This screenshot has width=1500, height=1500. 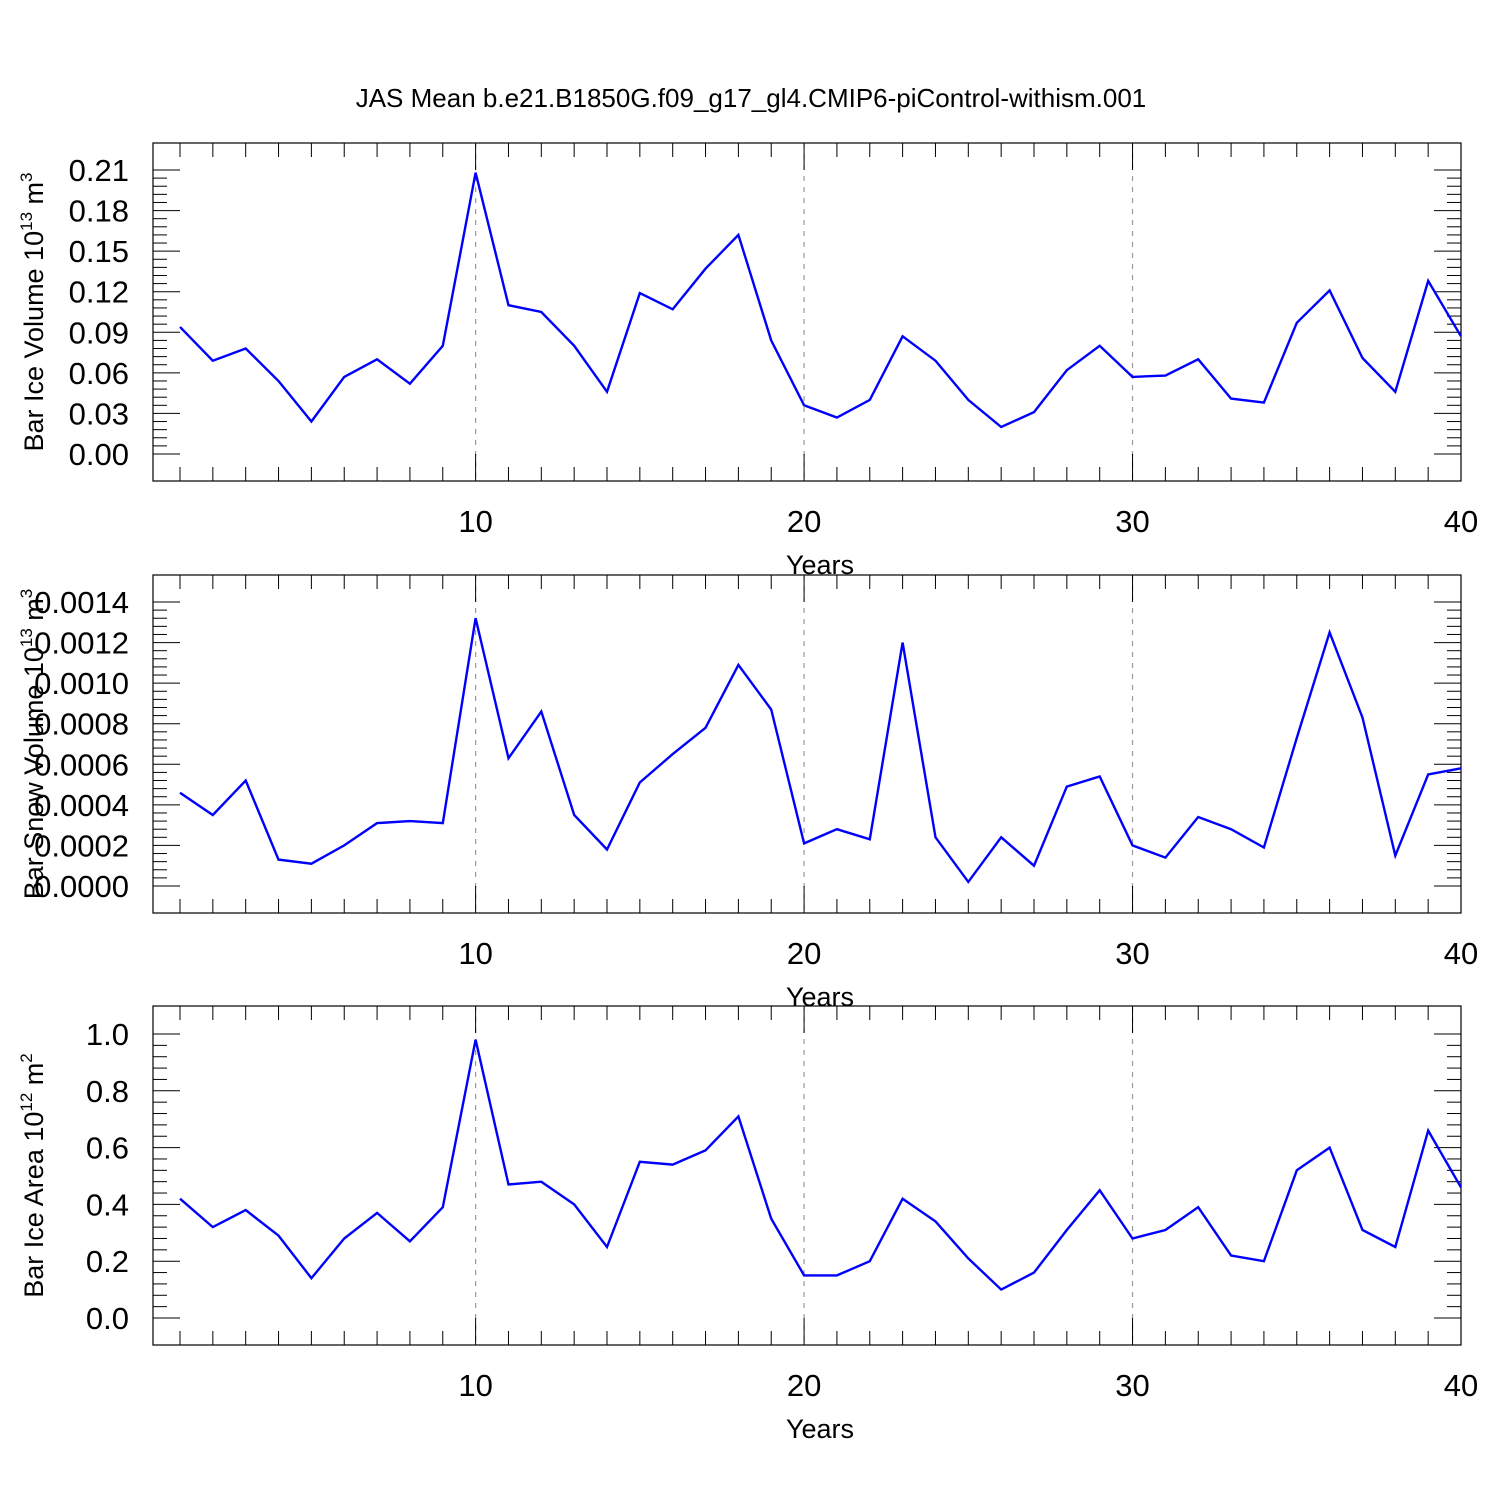 I want to click on x-tick-label: 40, so click(x=1461, y=953).